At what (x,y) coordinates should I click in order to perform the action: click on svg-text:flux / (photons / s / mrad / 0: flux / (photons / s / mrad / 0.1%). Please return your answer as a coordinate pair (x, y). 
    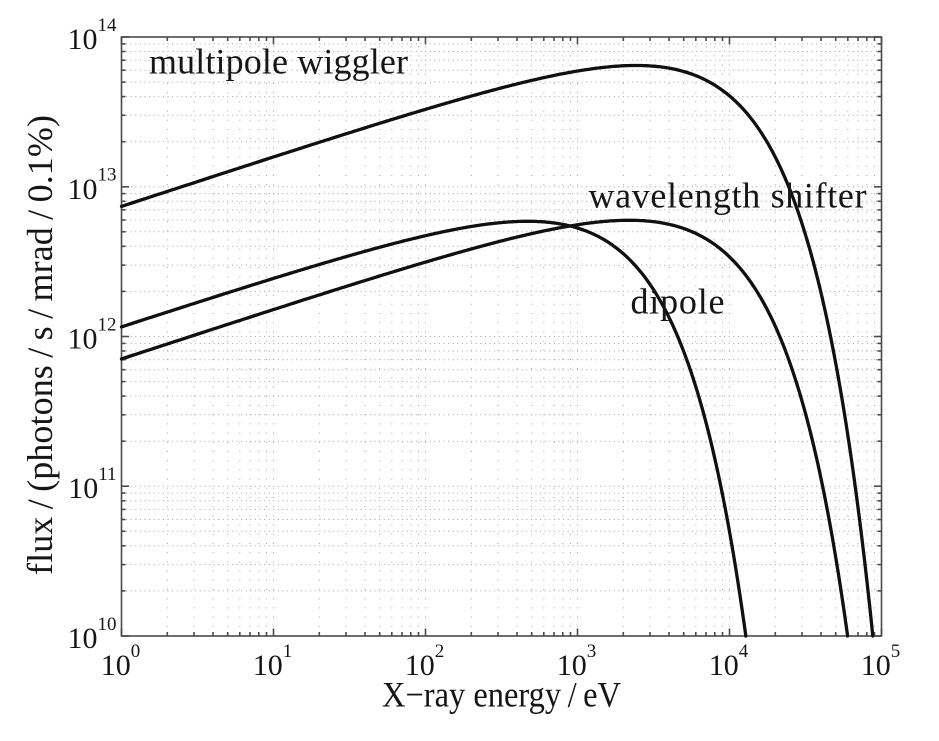
    Looking at the image, I should click on (40, 345).